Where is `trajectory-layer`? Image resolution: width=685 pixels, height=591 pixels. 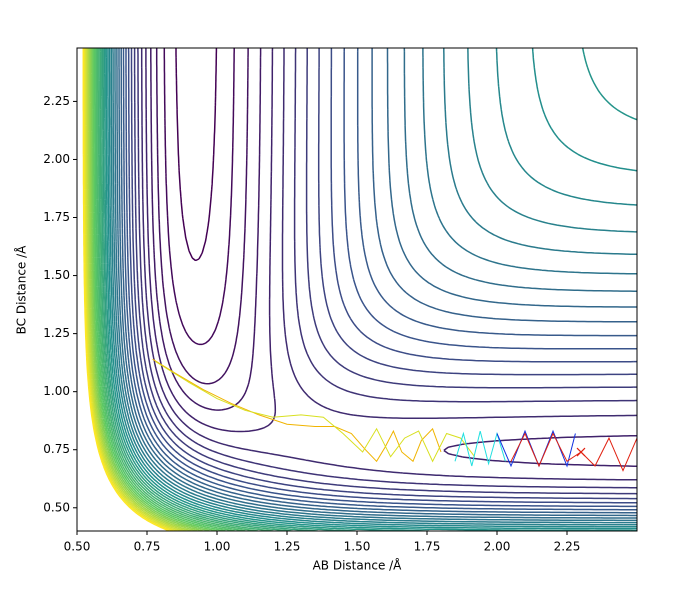 trajectory-layer is located at coordinates (394, 415).